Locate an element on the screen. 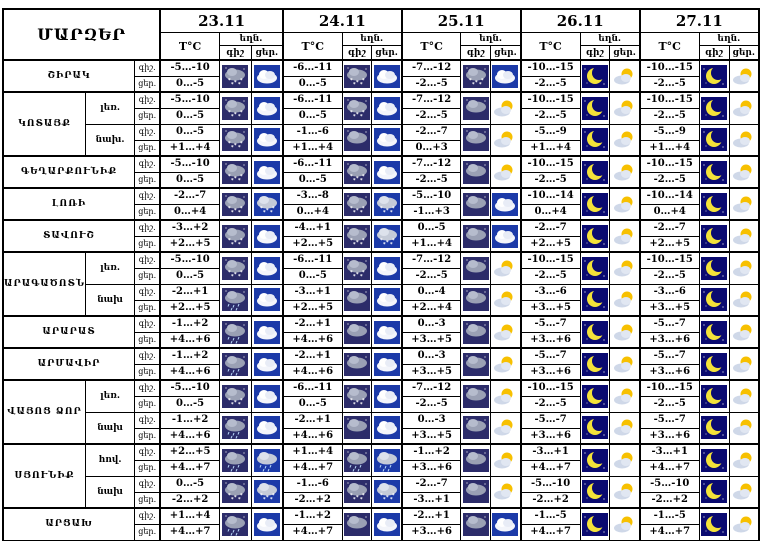  night-temperature: -5…-10 is located at coordinates (669, 484).